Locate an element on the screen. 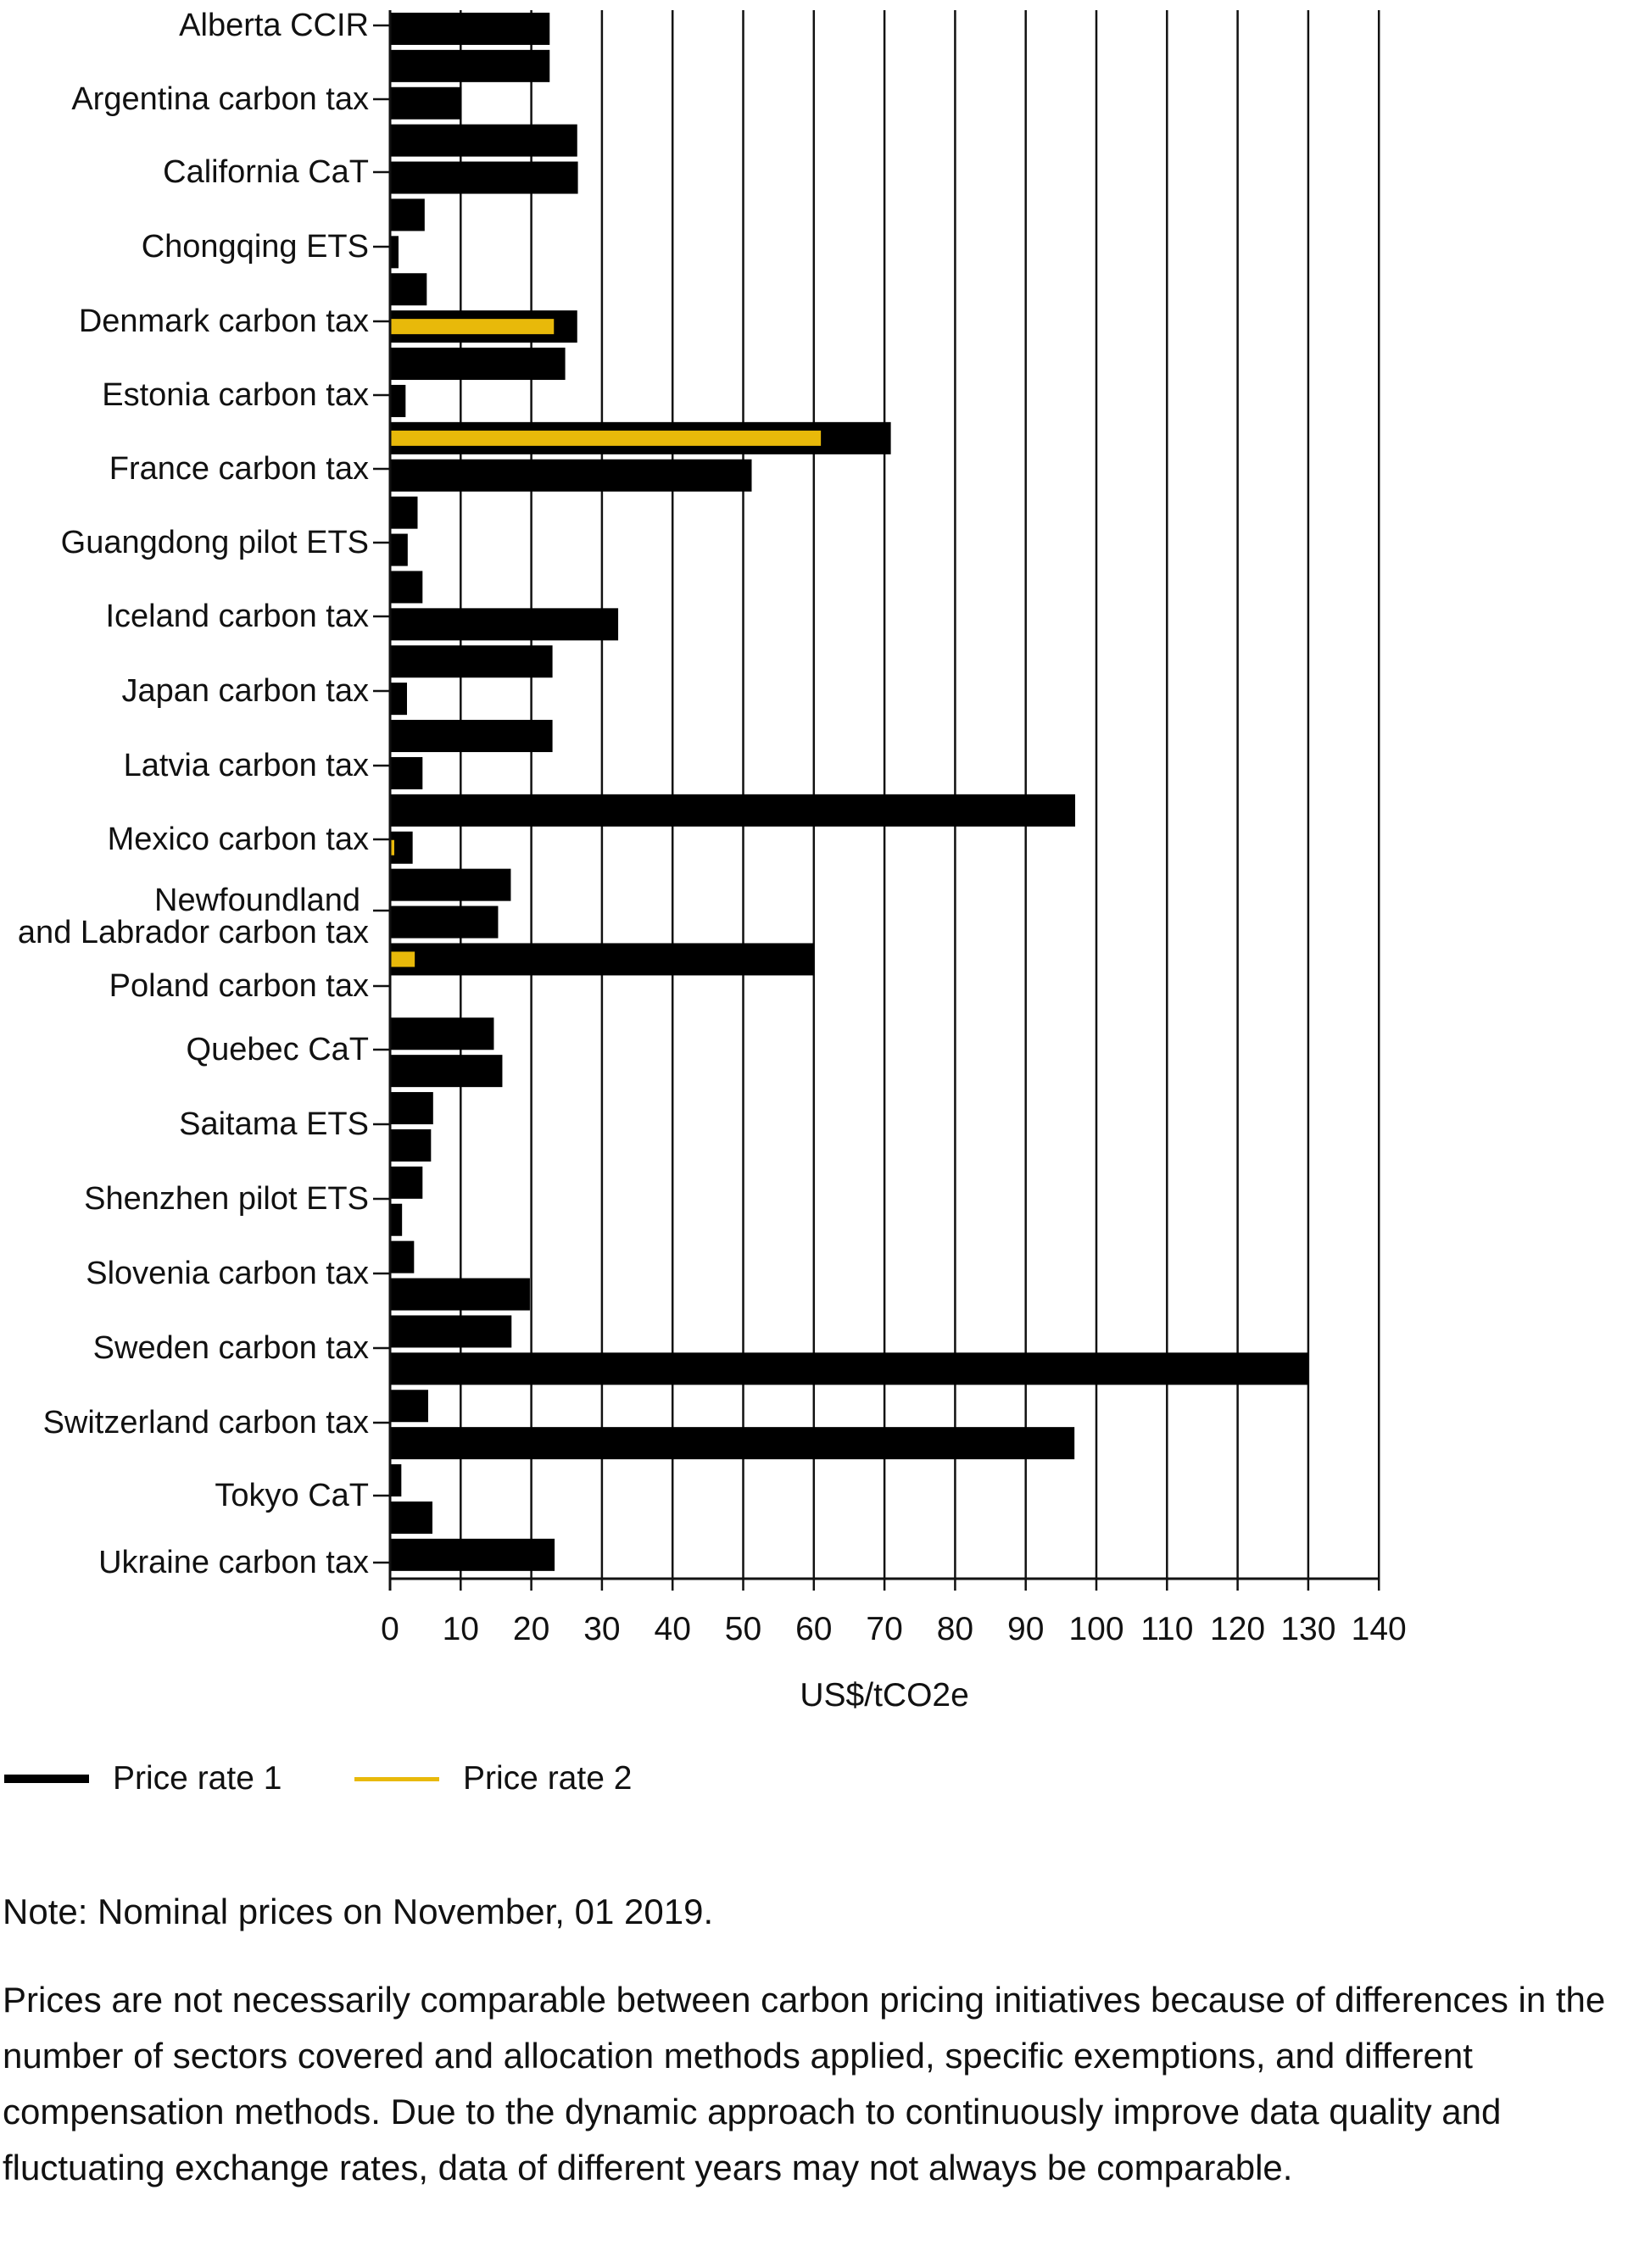 The height and width of the screenshot is (2268, 1628). x-tick-label-40: 40 is located at coordinates (673, 1629).